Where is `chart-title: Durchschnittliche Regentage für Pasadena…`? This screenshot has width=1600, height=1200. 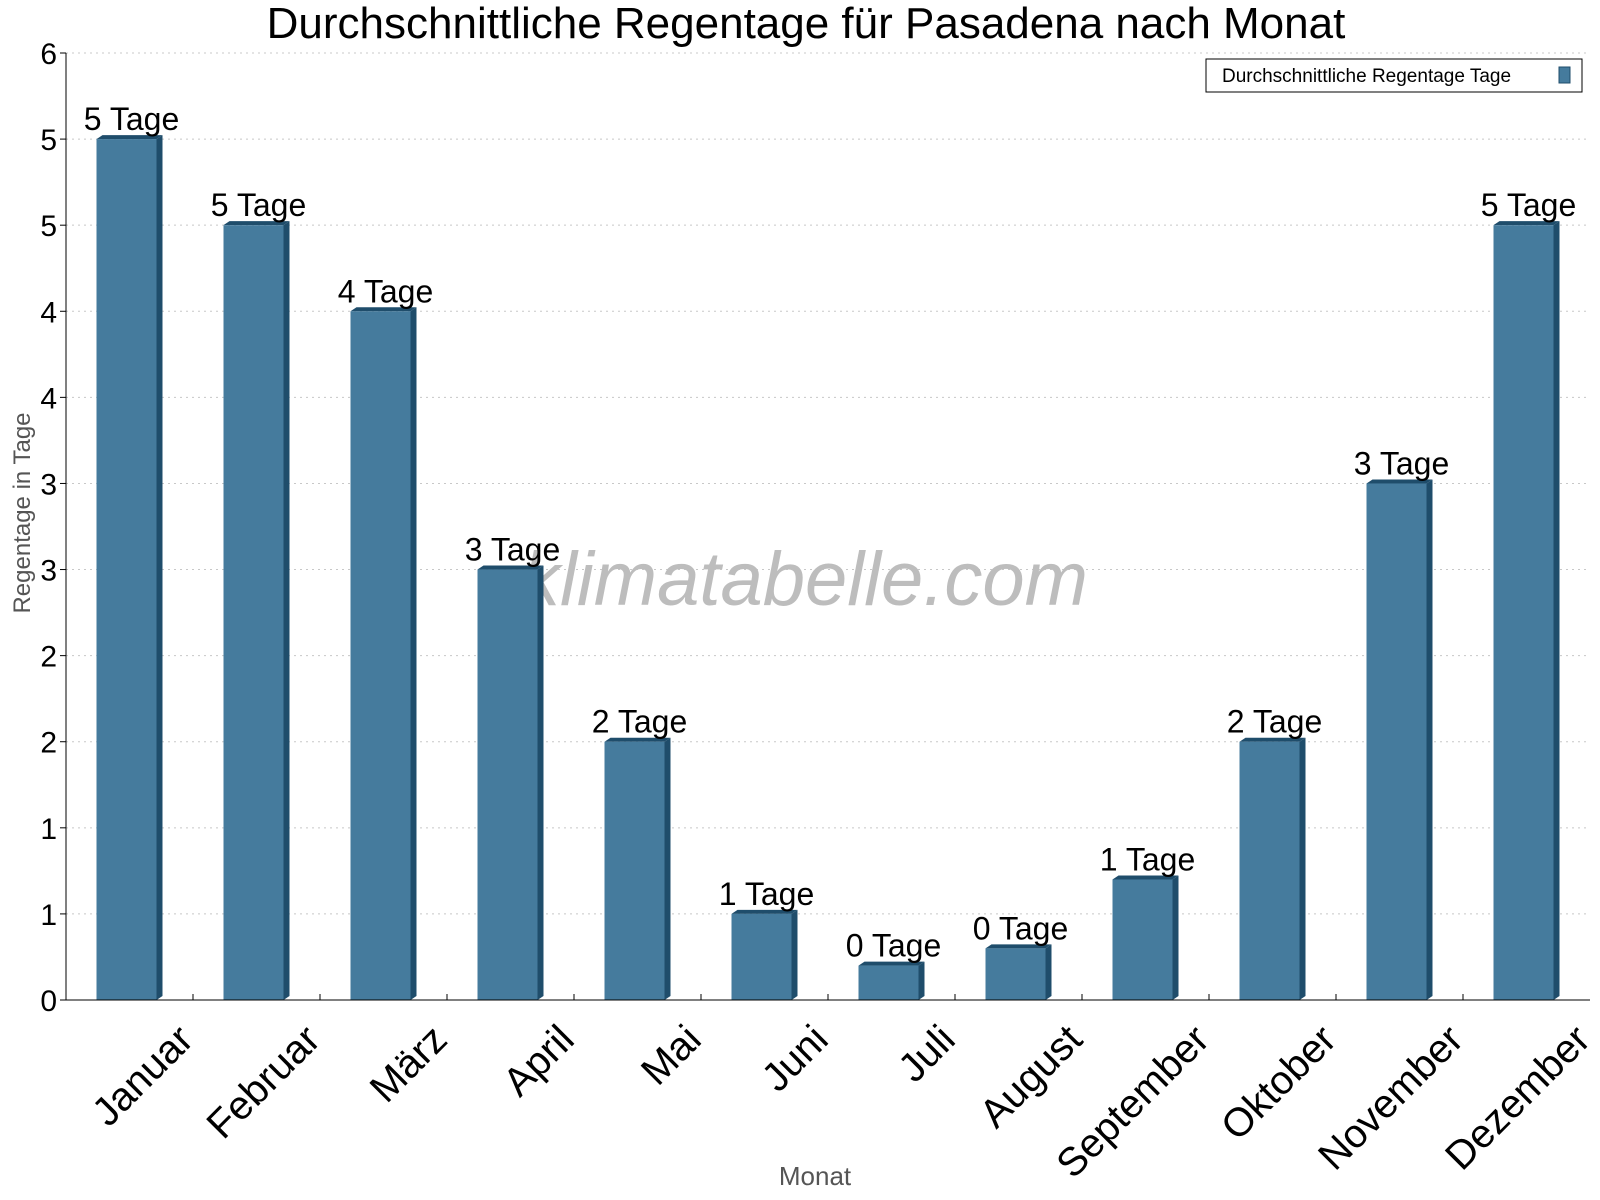 chart-title: Durchschnittliche Regentage für Pasadena… is located at coordinates (806, 24).